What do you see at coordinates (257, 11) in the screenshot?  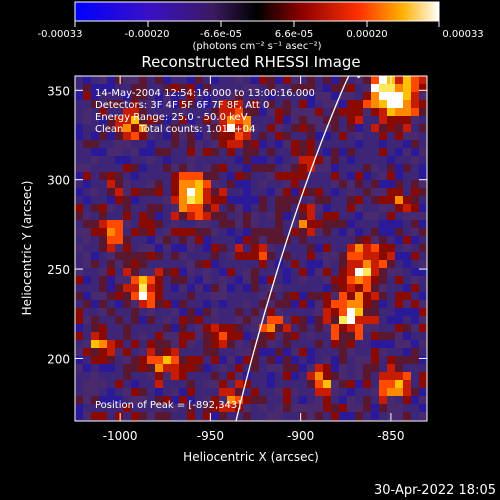 I see `colorbar-strip` at bounding box center [257, 11].